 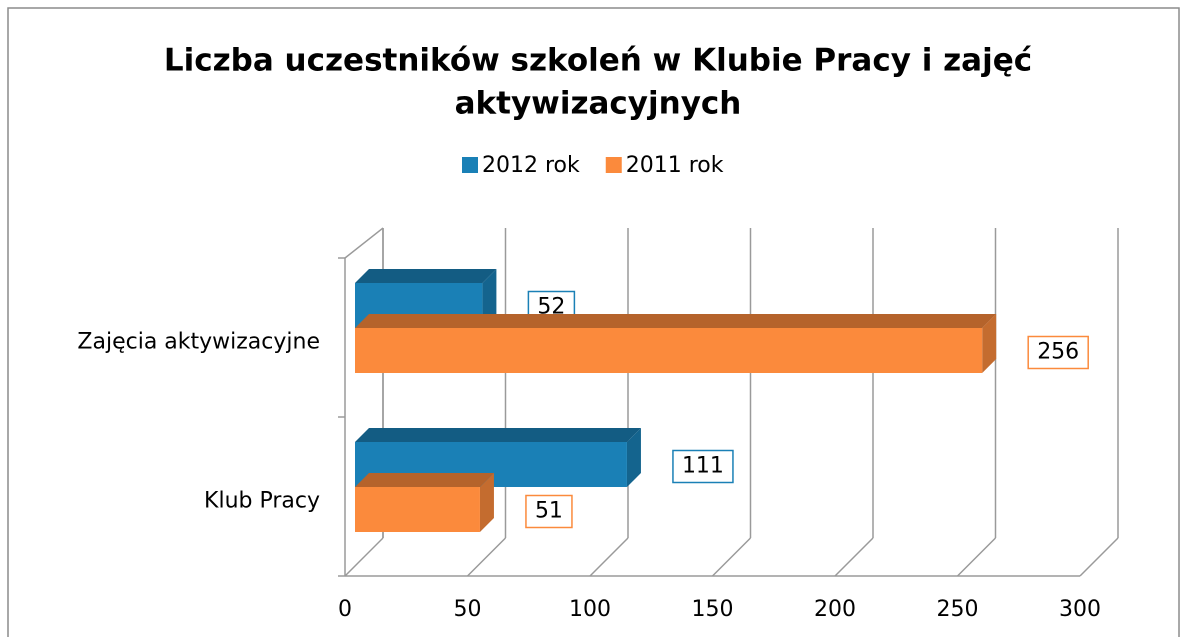 I want to click on x-tick-label: 100, so click(x=590, y=609).